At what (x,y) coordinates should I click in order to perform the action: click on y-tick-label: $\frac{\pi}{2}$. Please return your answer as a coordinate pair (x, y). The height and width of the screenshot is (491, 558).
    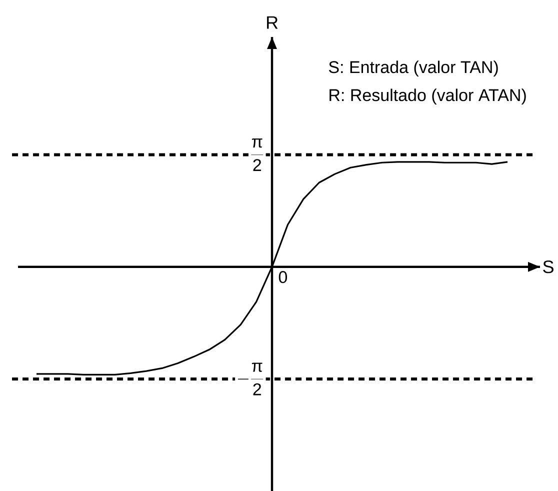
    Looking at the image, I should click on (257, 154).